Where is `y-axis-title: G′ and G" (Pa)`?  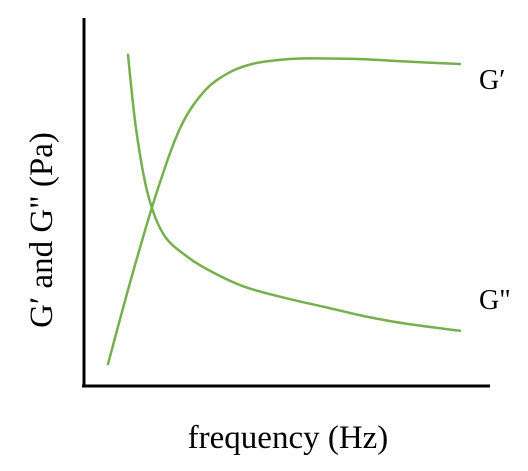
y-axis-title: G′ and G" (Pa) is located at coordinates (42, 230).